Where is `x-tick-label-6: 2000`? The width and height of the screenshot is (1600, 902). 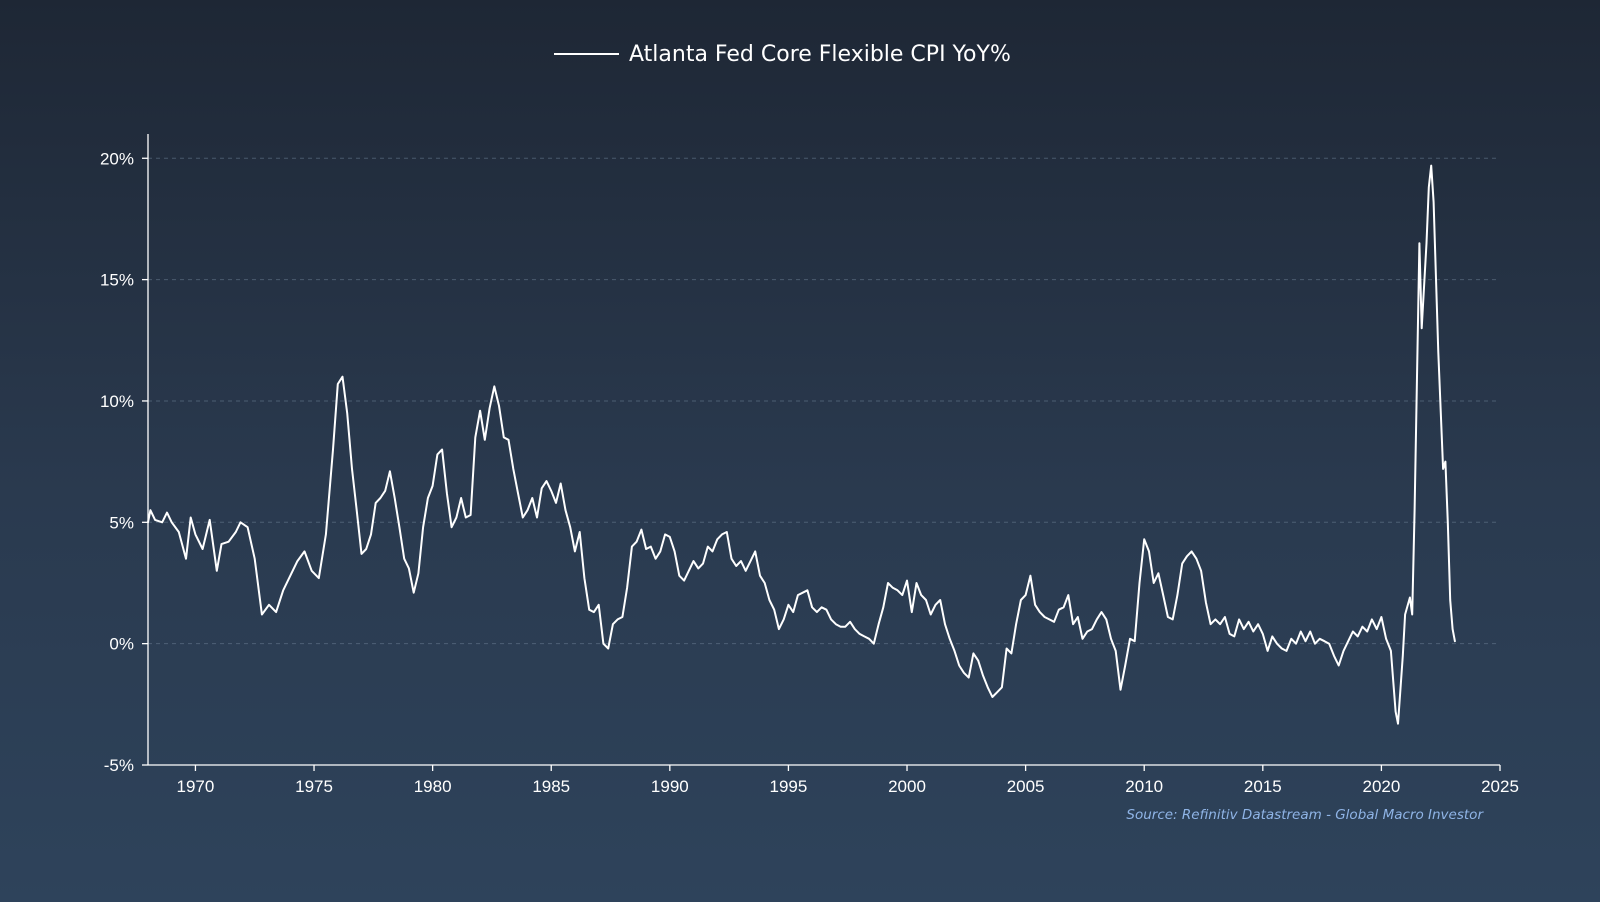 x-tick-label-6: 2000 is located at coordinates (907, 786).